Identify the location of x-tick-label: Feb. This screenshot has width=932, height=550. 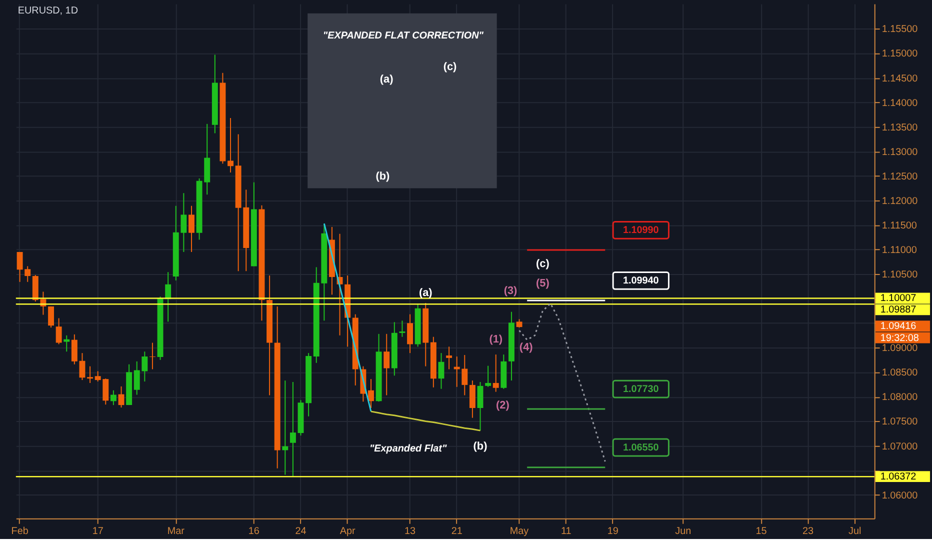
(20, 531).